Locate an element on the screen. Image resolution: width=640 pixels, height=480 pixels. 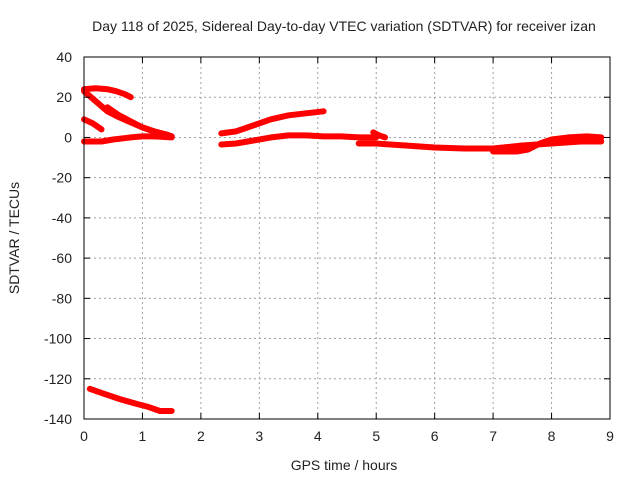
x-tick-label: 7 is located at coordinates (493, 436).